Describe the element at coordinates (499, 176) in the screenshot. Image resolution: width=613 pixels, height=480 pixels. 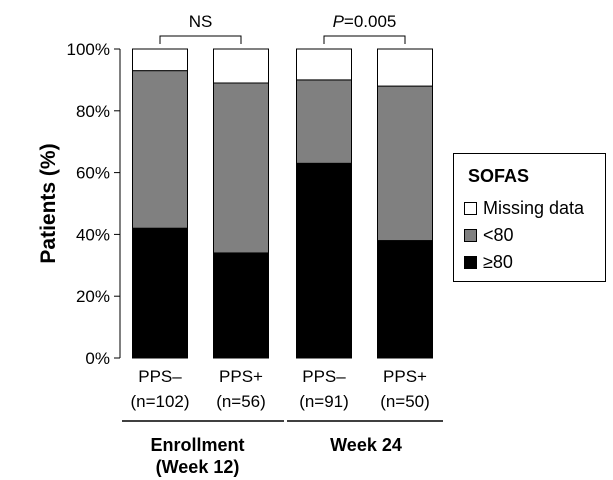
I see `legend-title: SOFAS` at that location.